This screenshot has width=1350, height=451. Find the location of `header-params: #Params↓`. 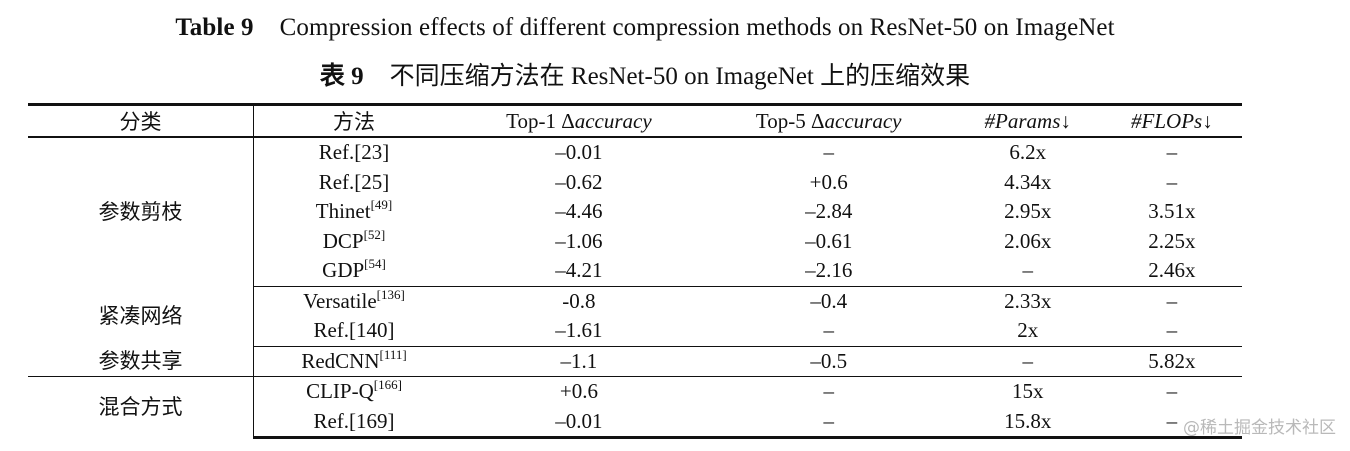

header-params: #Params↓ is located at coordinates (1027, 120).